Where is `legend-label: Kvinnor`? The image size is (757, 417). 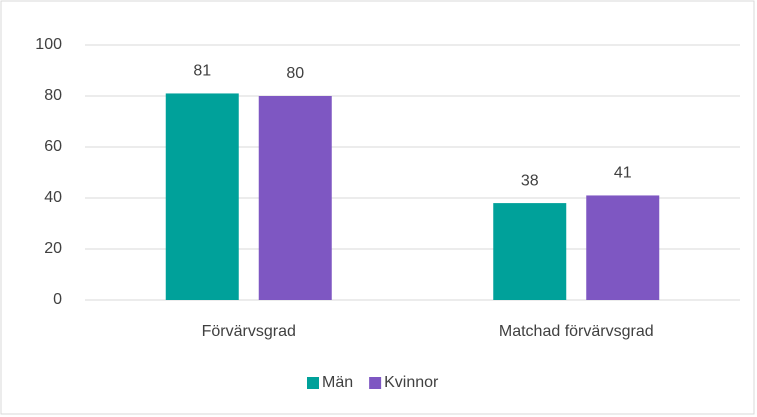
legend-label: Kvinnor is located at coordinates (411, 382).